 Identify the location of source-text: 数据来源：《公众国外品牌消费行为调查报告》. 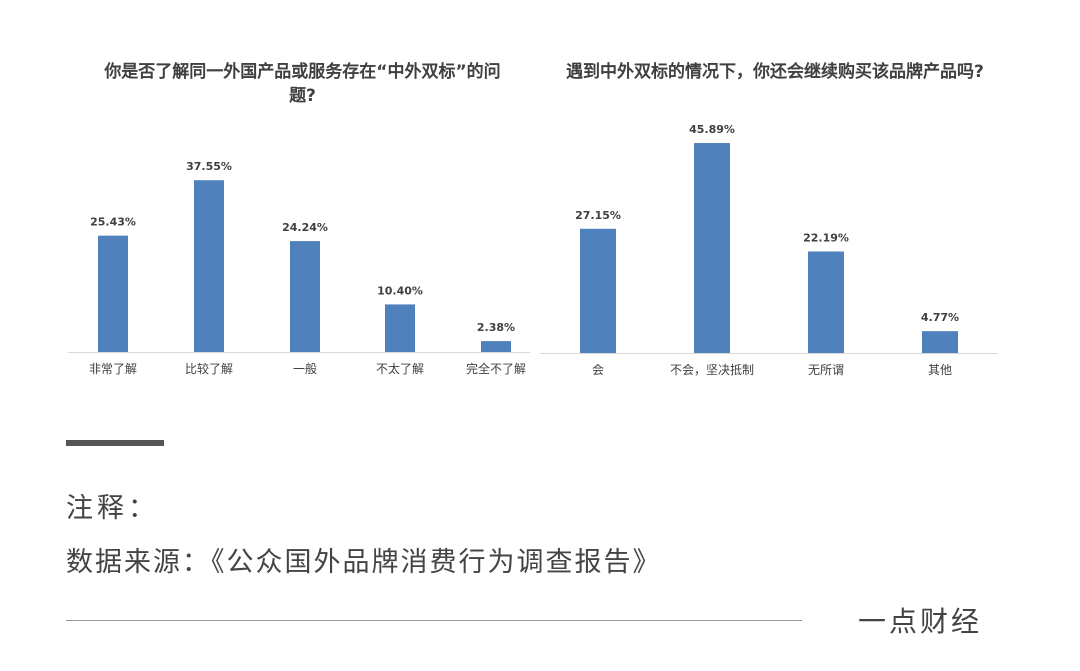
(364, 562).